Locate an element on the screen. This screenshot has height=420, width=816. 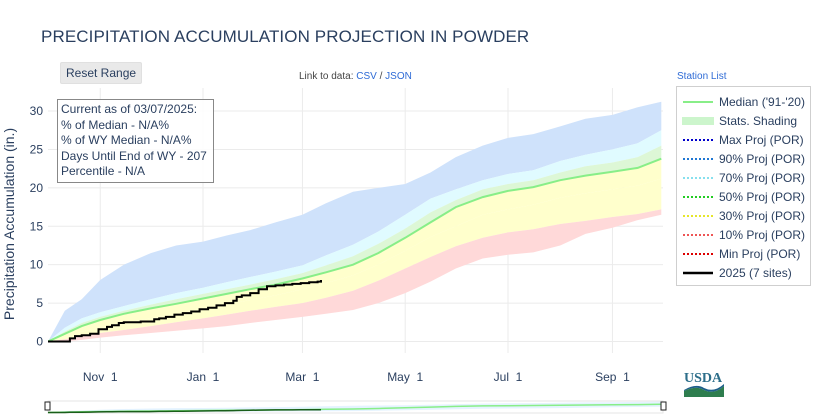
legend-item: Max Proj (POR) is located at coordinates (743, 139).